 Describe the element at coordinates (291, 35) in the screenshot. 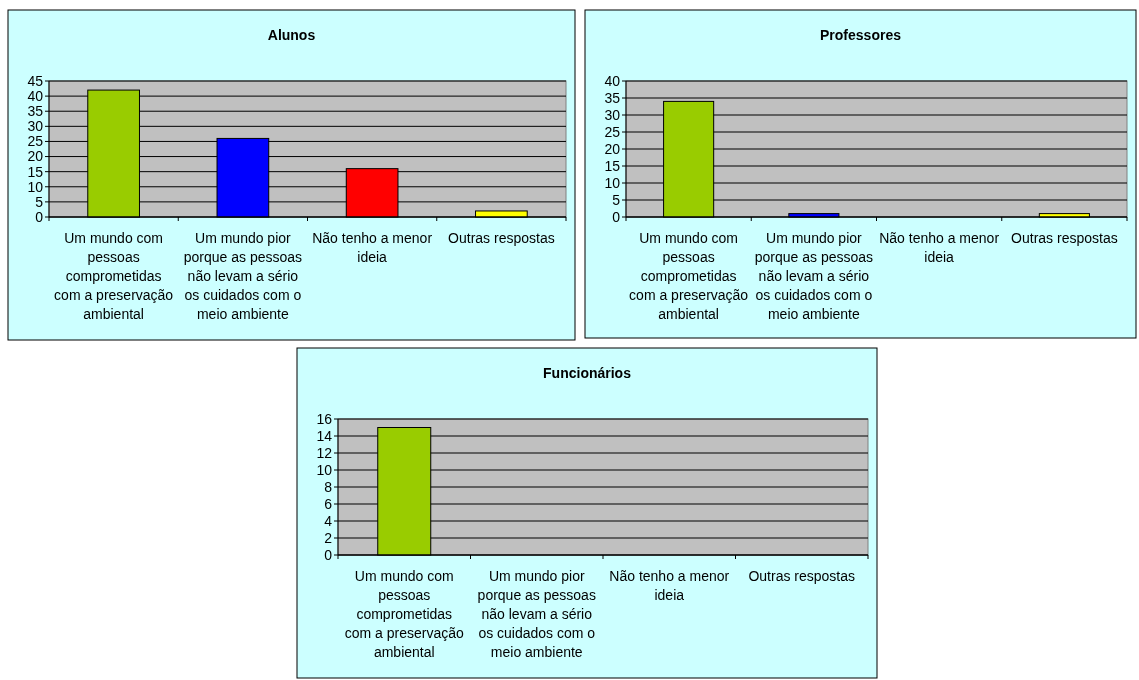

I see `chart-title: Alunos` at that location.